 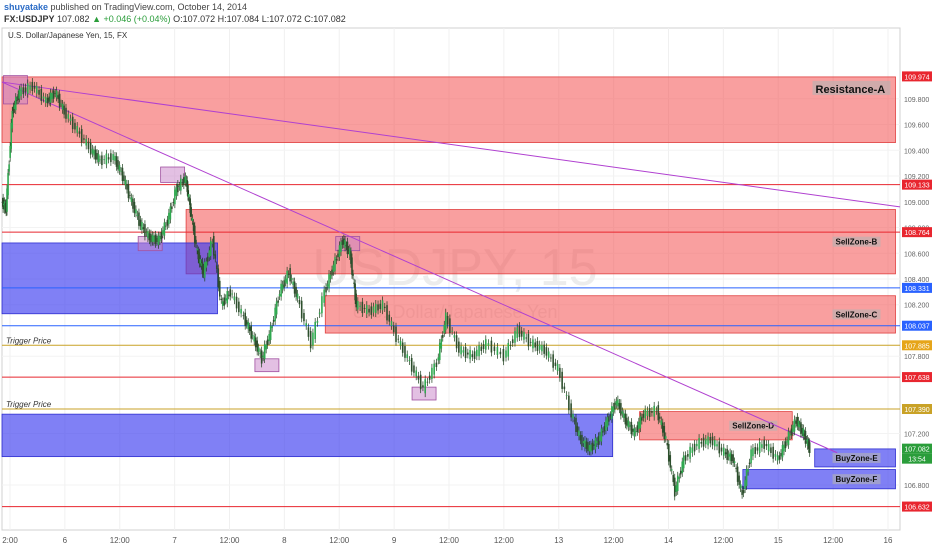 What do you see at coordinates (916, 203) in the screenshot?
I see `y-tick-label: 109.000` at bounding box center [916, 203].